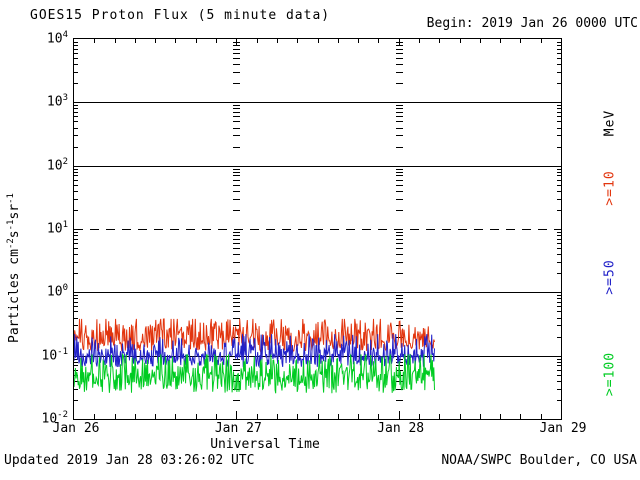 This screenshot has width=640, height=480. What do you see at coordinates (129, 460) in the screenshot?
I see `updated-timestamp: Updated 2019 Jan 28 03:26:02 UTC` at bounding box center [129, 460].